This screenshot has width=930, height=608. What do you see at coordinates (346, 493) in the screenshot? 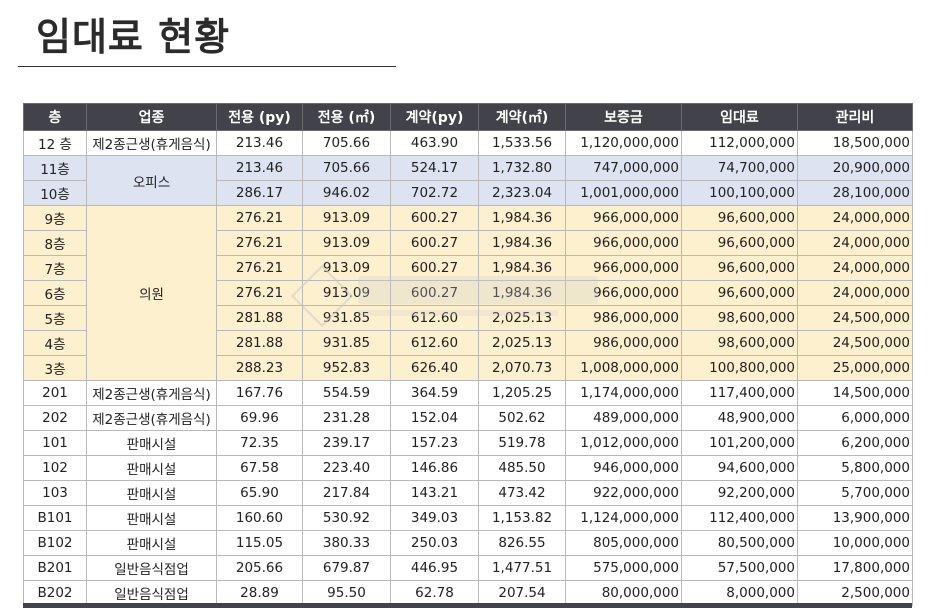
I see `cell-exclusive-m2: 217.84` at bounding box center [346, 493].